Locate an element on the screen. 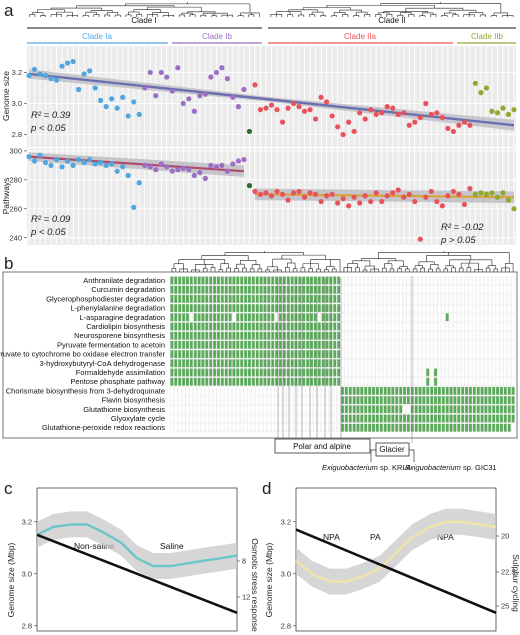 Image resolution: width=520 pixels, height=635 pixels. clade-iib-label: Clade IIb is located at coordinates (487, 36).